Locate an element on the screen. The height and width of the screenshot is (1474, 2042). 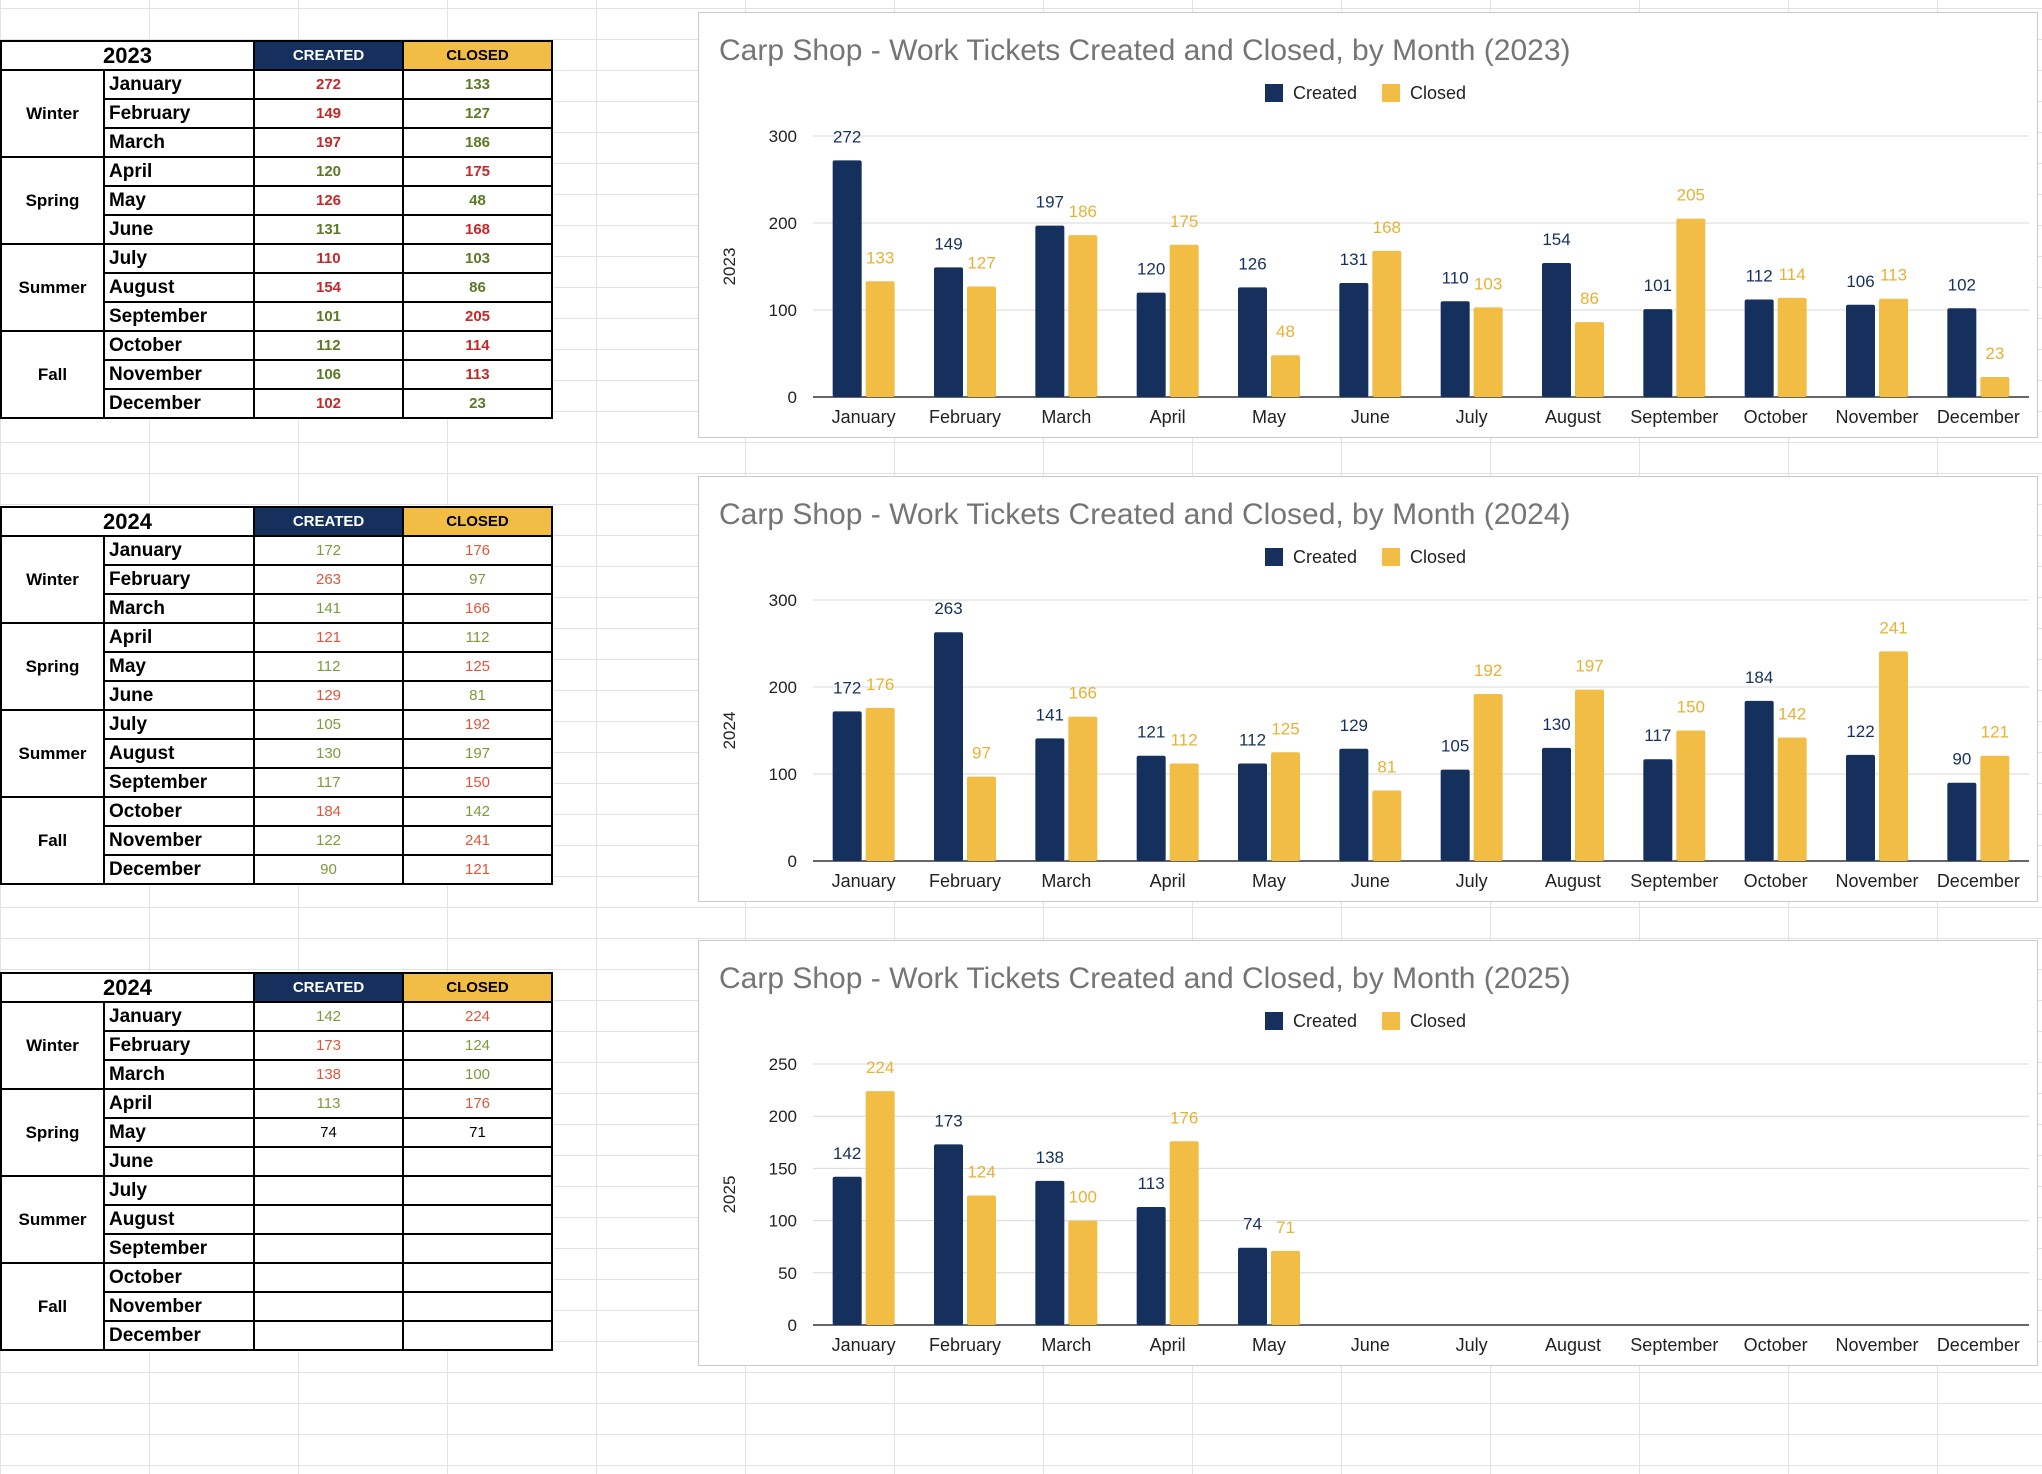
closed-value-cell: 100 is located at coordinates (478, 1074).